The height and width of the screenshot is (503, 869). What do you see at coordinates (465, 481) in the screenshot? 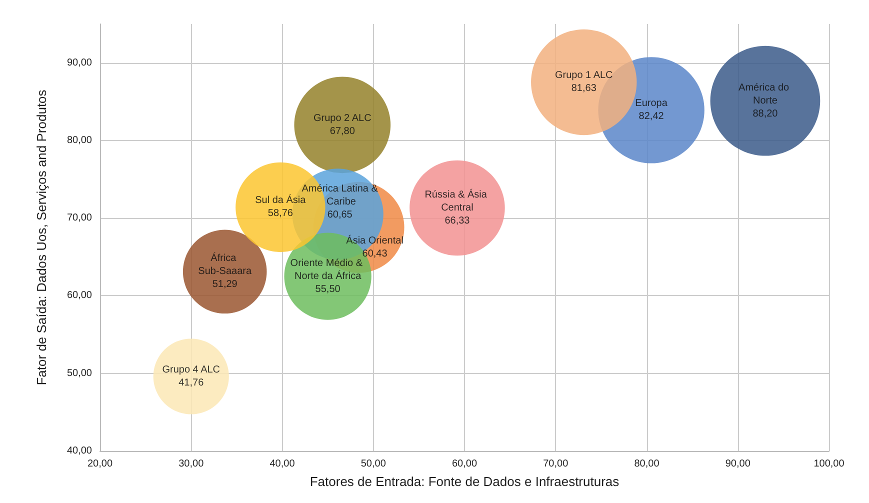
I see `x-axis-title: Fatores de Entrada: Fonte de Dados e Infraestruturas` at bounding box center [465, 481].